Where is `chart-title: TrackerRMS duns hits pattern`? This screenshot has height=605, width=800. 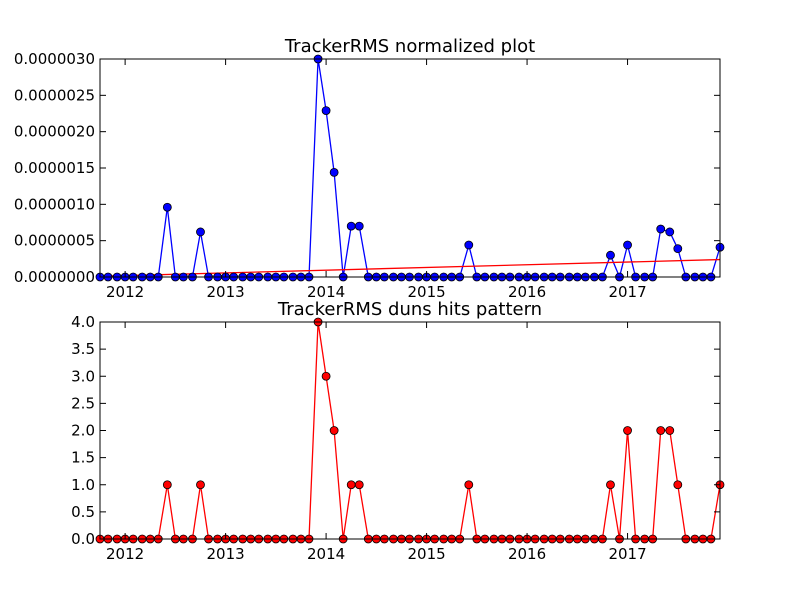
chart-title: TrackerRMS duns hits pattern is located at coordinates (409, 309).